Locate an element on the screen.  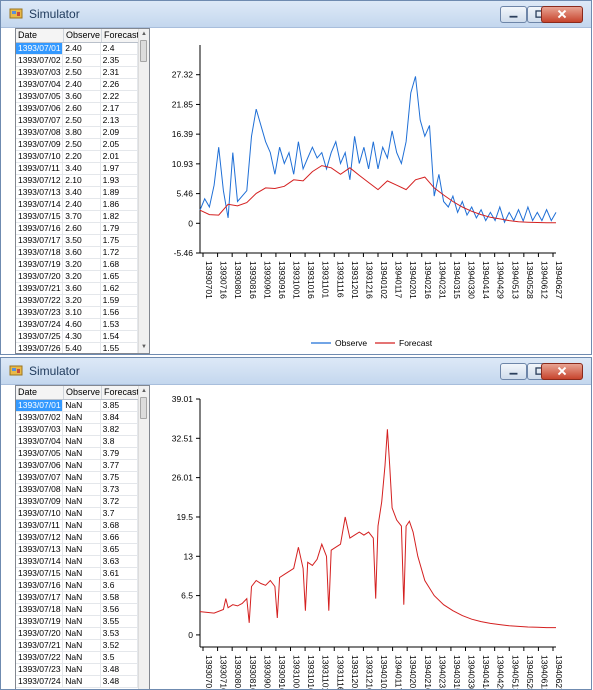
cell-forecast: 3.52 is located at coordinates (119, 645).